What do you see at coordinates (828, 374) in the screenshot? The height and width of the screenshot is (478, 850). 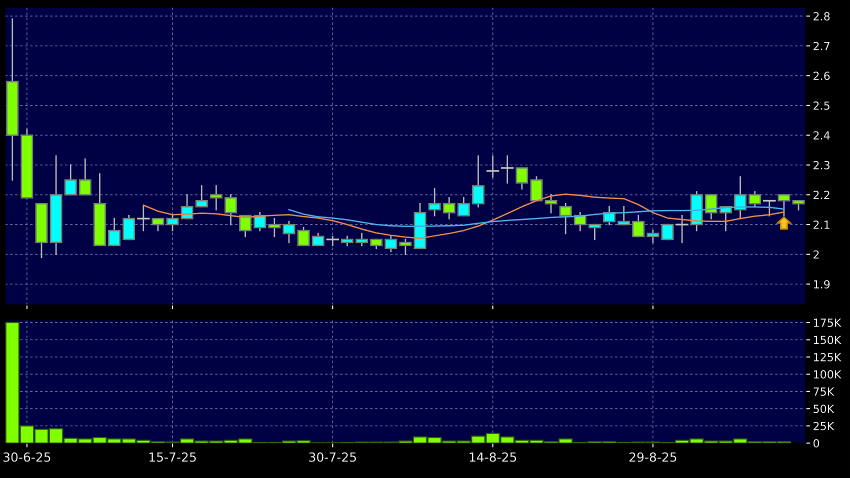 I see `y-tick-label: 100K` at bounding box center [828, 374].